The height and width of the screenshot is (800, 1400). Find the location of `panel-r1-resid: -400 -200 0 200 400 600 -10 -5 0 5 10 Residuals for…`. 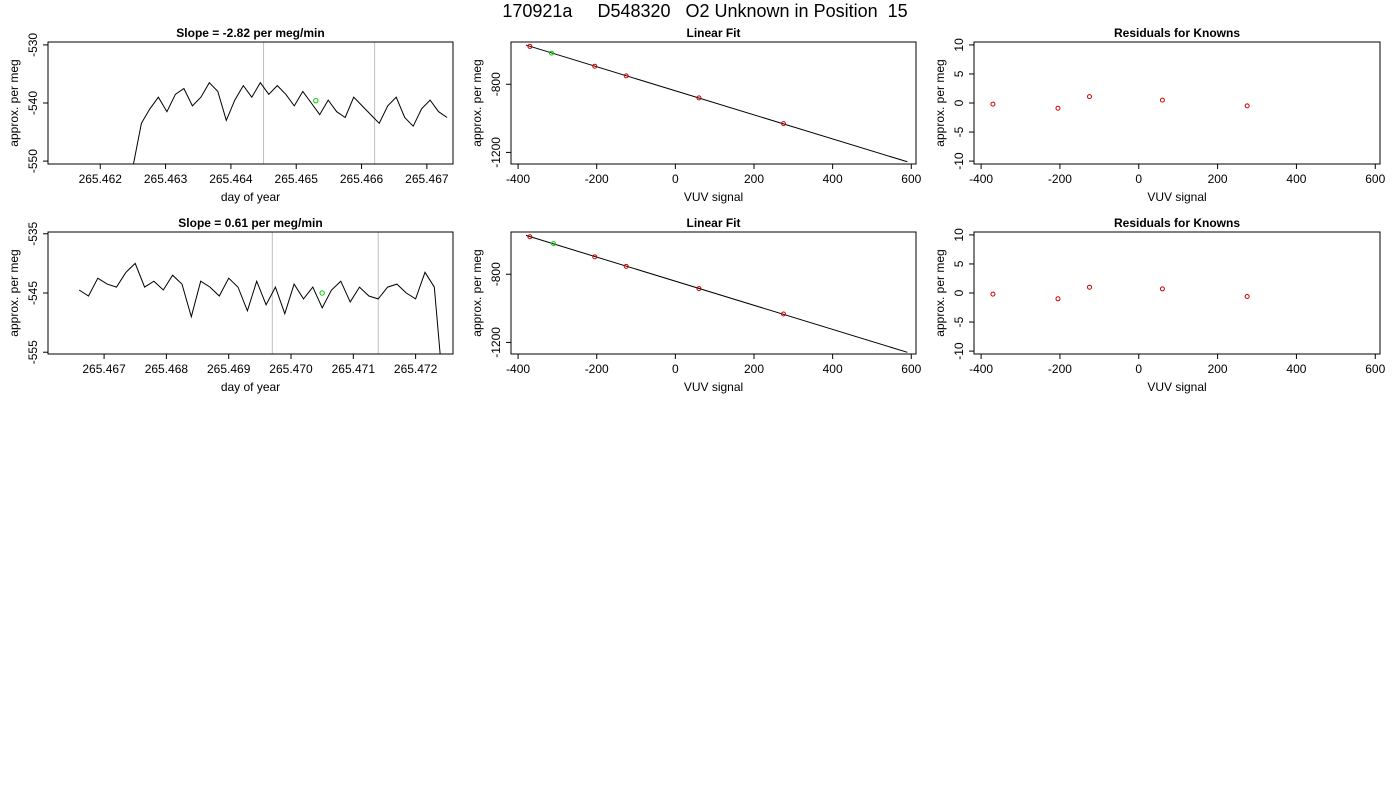

panel-r1-resid: -400 -200 0 200 400 600 -10 -5 0 5 10 Residuals for… is located at coordinates (1159, 115).